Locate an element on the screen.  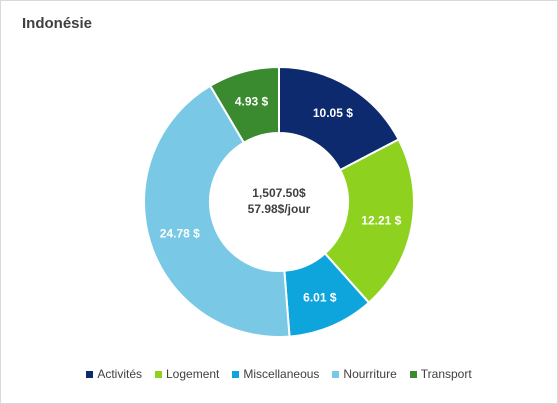
legend-item: Activités is located at coordinates (114, 374).